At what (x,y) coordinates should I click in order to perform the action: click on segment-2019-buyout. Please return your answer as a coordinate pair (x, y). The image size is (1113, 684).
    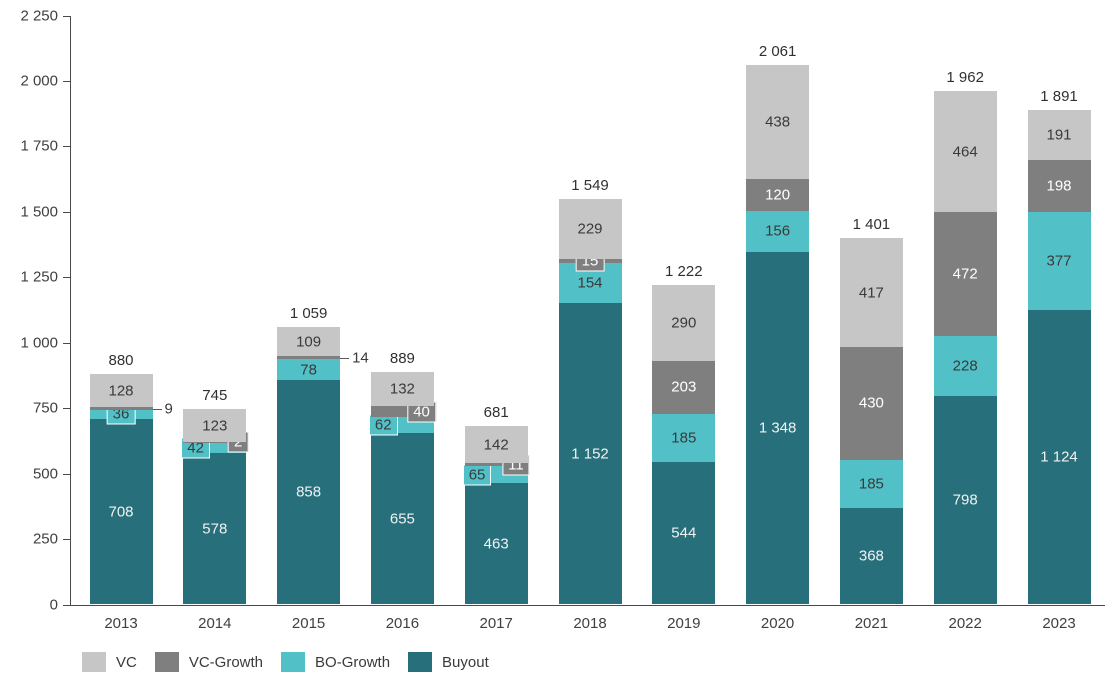
    Looking at the image, I should click on (684, 533).